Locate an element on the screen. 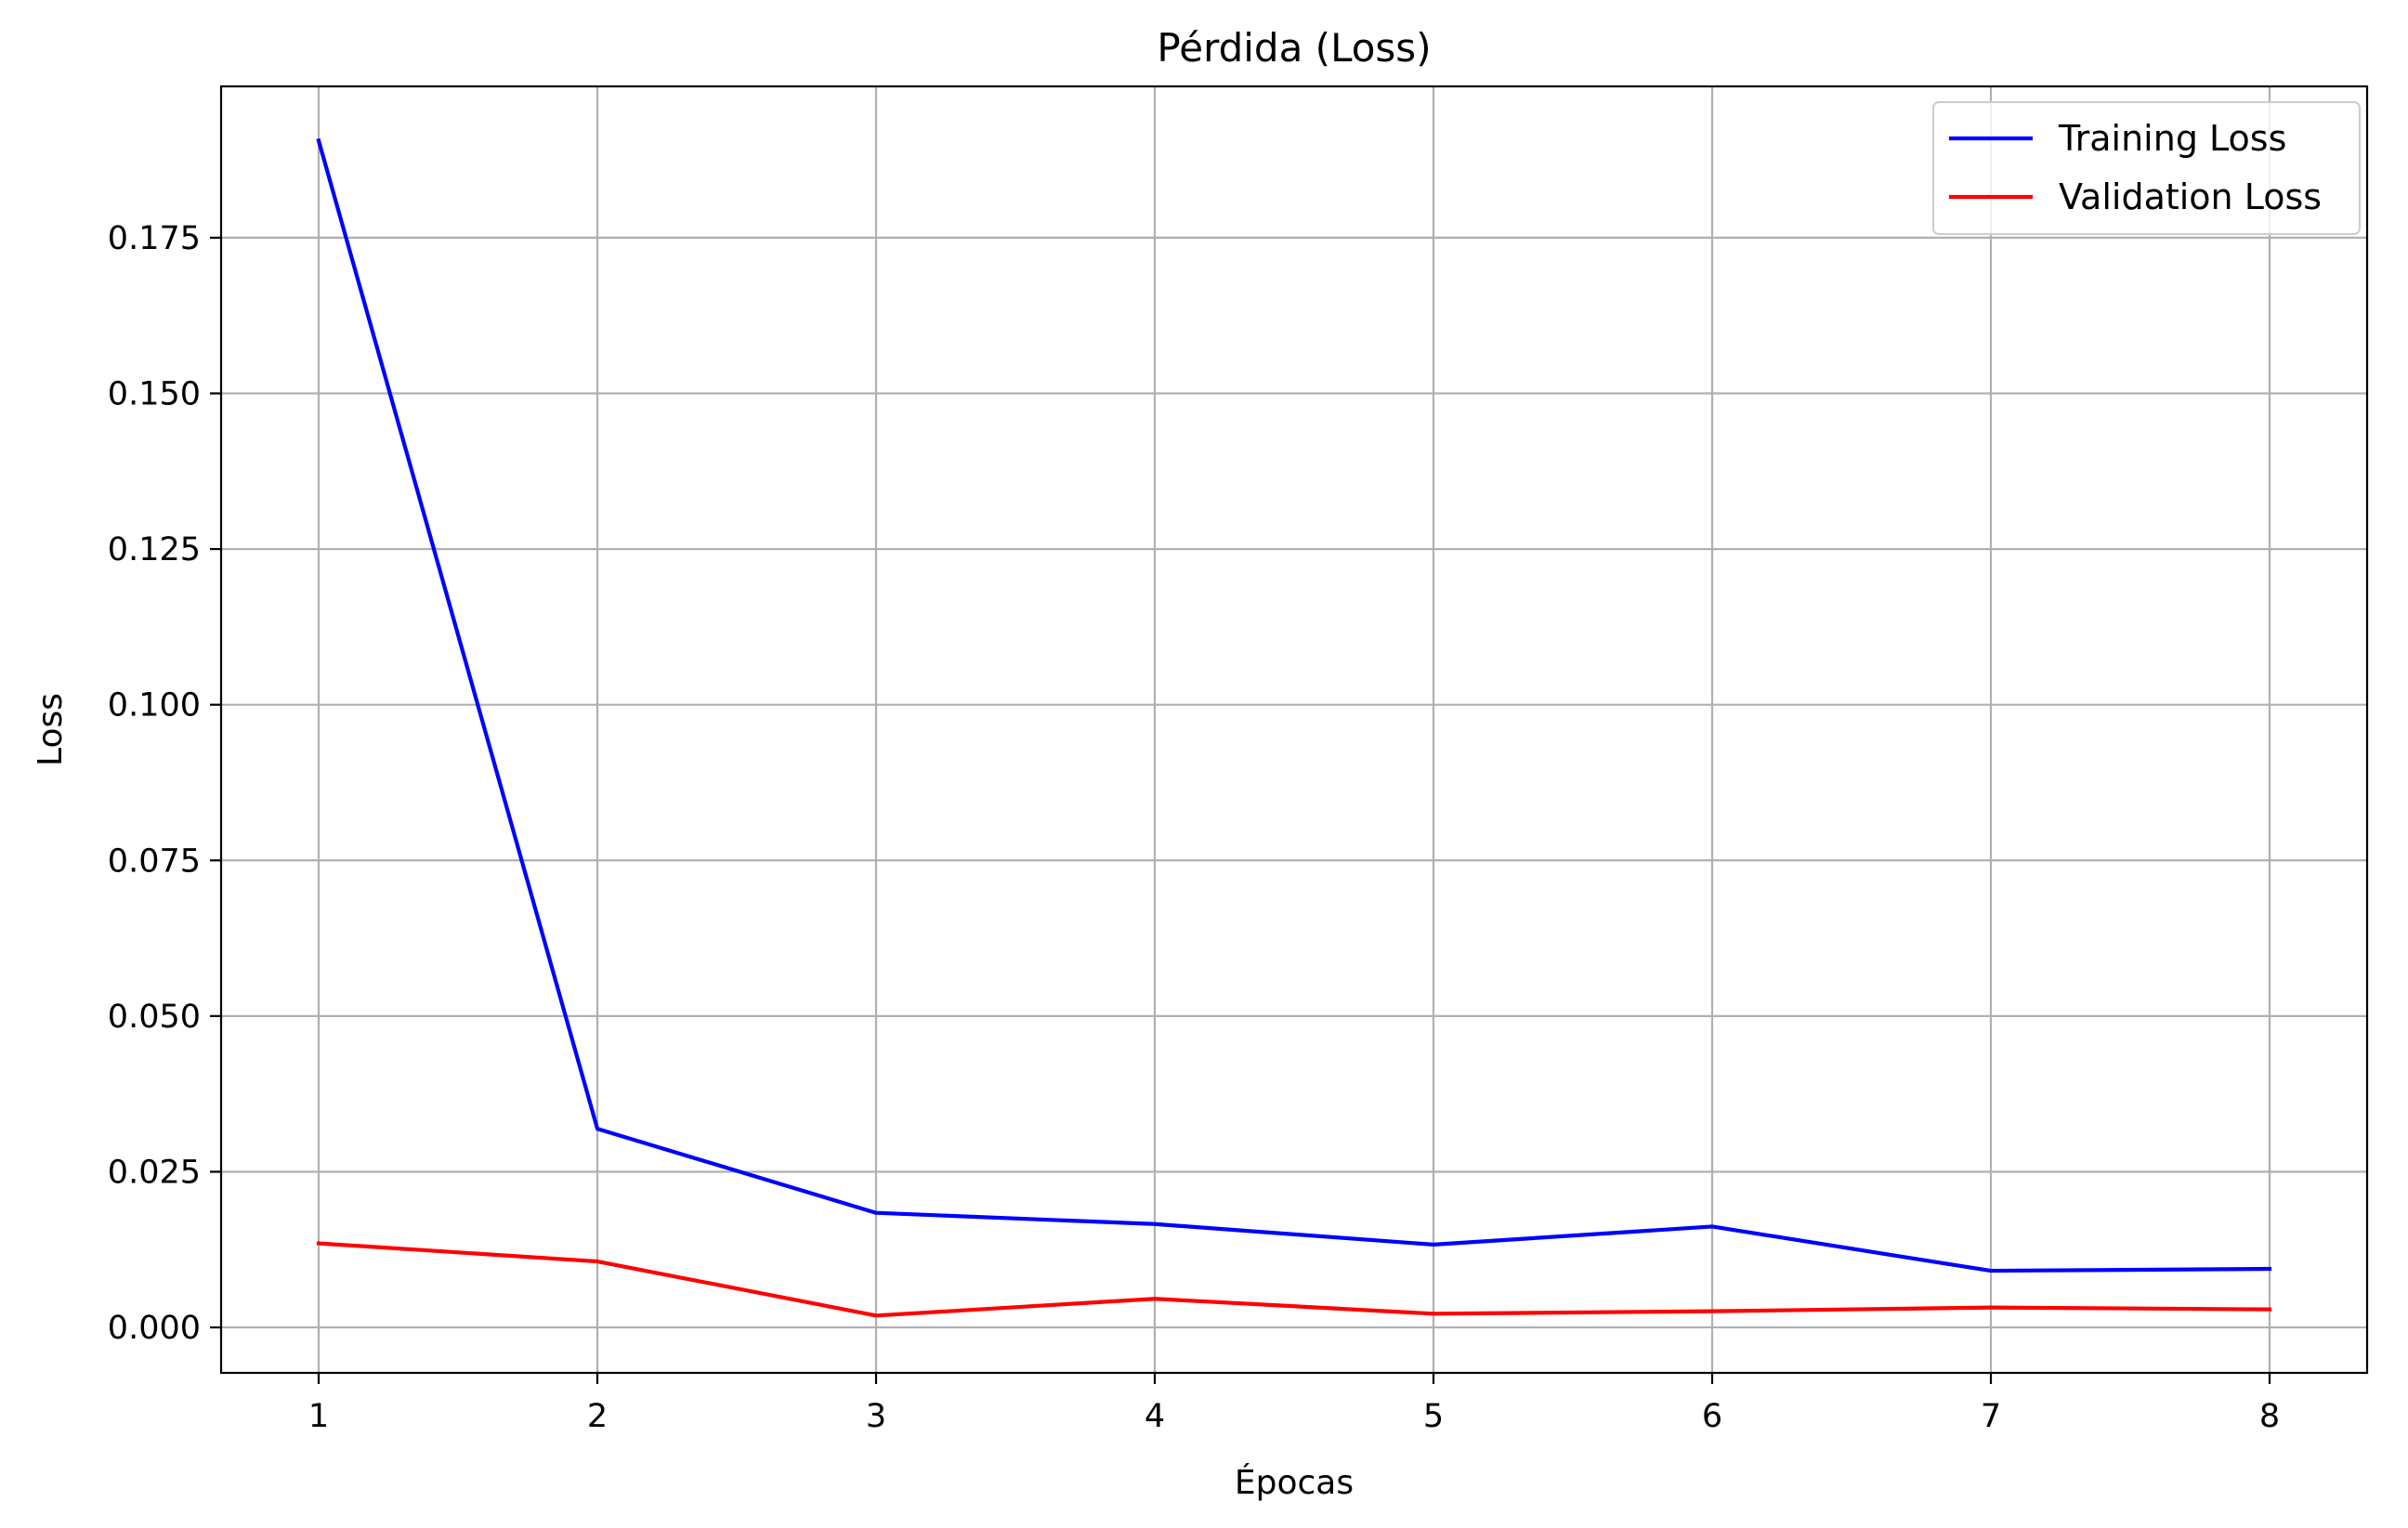 This screenshot has height=1528, width=2408. chart-title: Pérdida (Loss) is located at coordinates (1294, 48).